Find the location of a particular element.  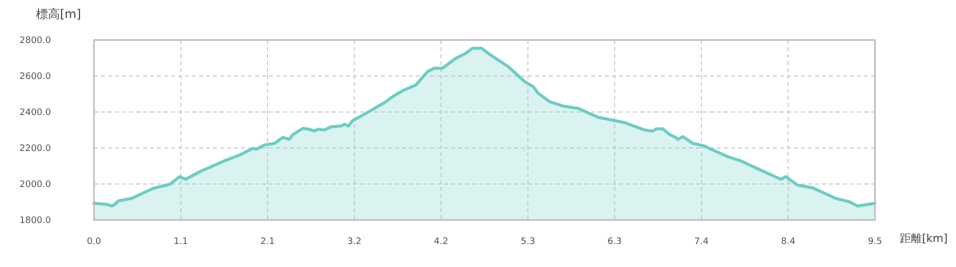

x-tick-label: 2.1 is located at coordinates (267, 242).